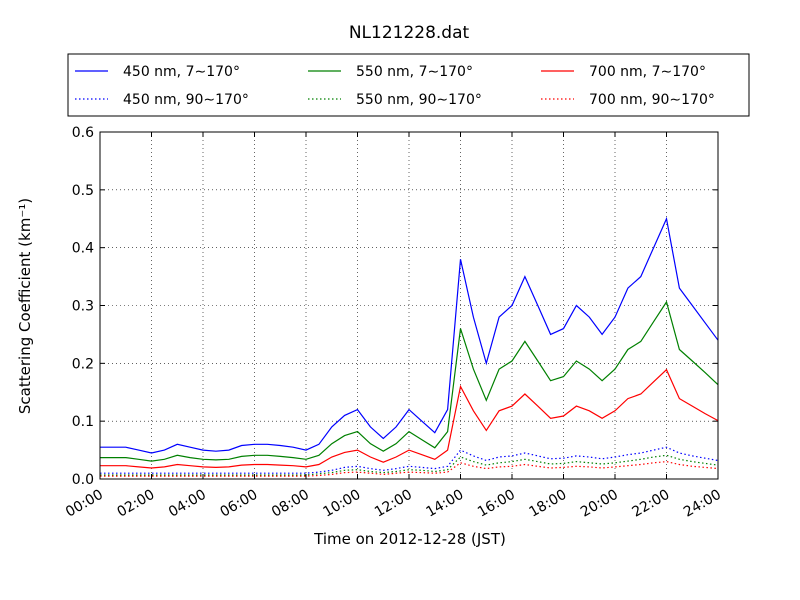 Image resolution: width=800 pixels, height=600 pixels. Describe the element at coordinates (419, 100) in the screenshot. I see `legend-label: 550 nm, 90∼170°` at that location.